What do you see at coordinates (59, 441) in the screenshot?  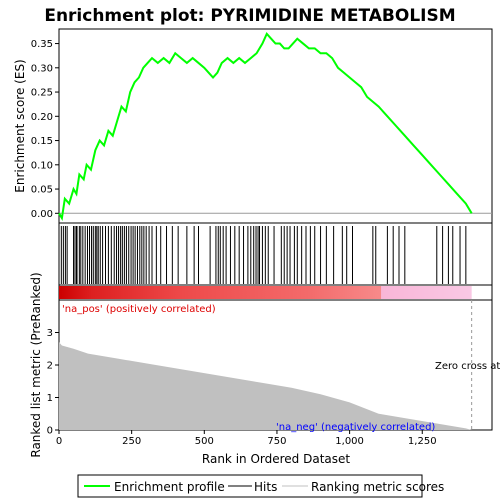 I see `x-tick-label: 0` at bounding box center [59, 441].